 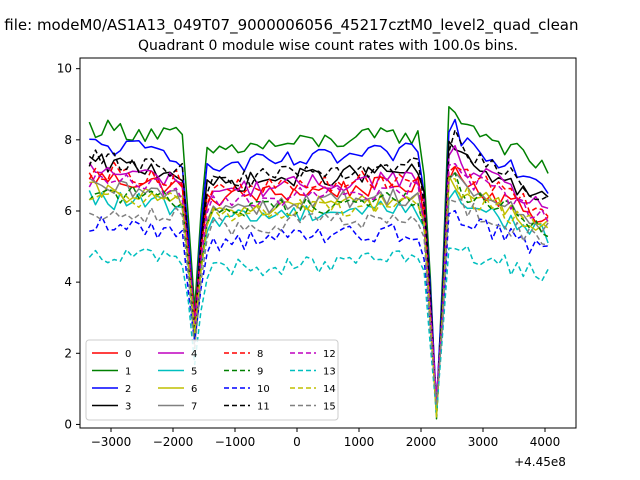 I want to click on legend-label-2: 2, so click(x=128, y=389).